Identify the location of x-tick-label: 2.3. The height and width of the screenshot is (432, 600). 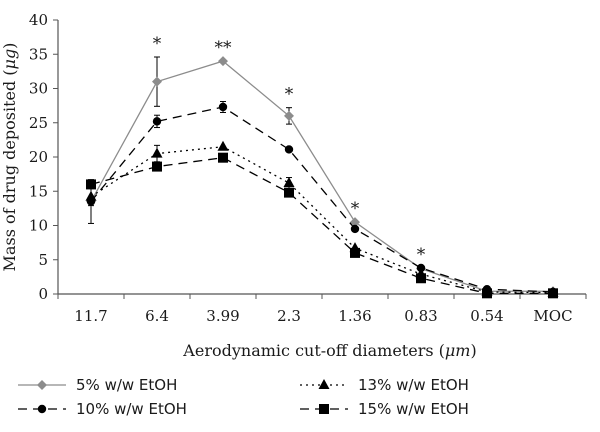
(289, 316).